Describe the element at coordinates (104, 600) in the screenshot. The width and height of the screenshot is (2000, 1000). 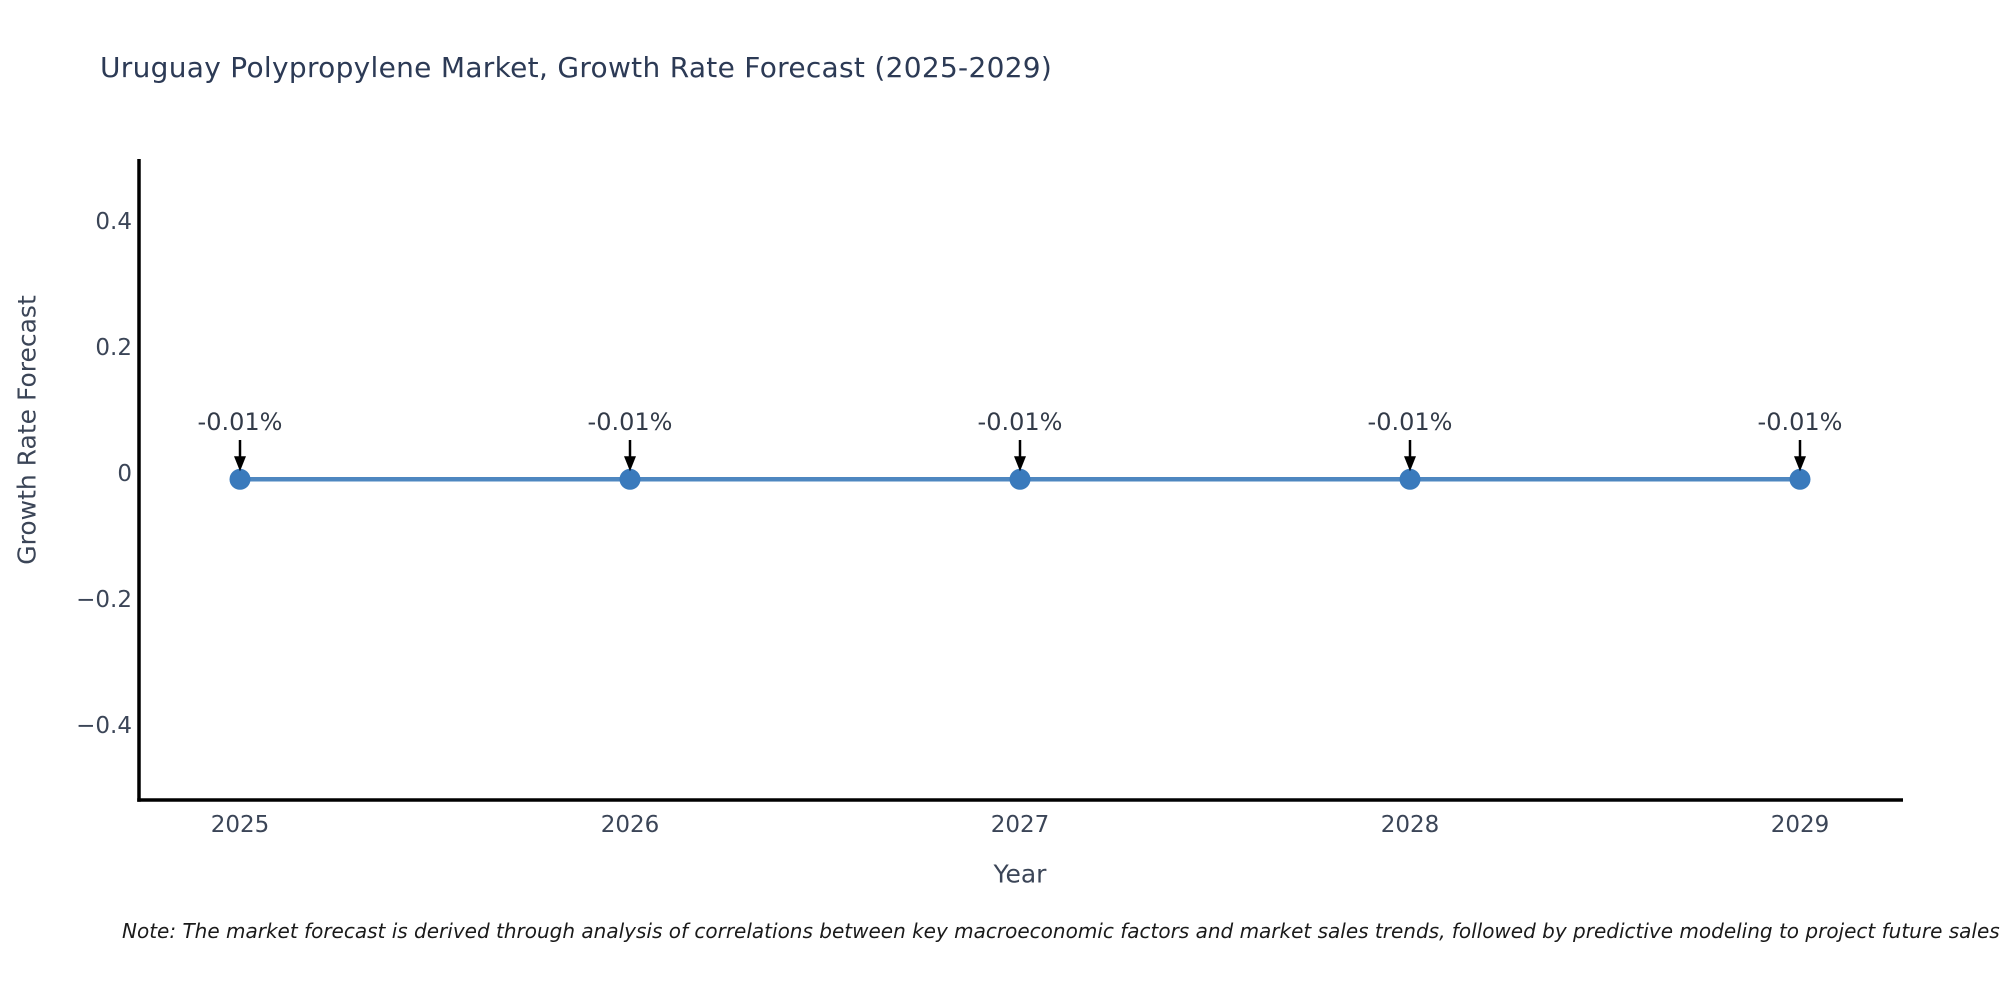
I see `y-tick-label: −0.2` at that location.